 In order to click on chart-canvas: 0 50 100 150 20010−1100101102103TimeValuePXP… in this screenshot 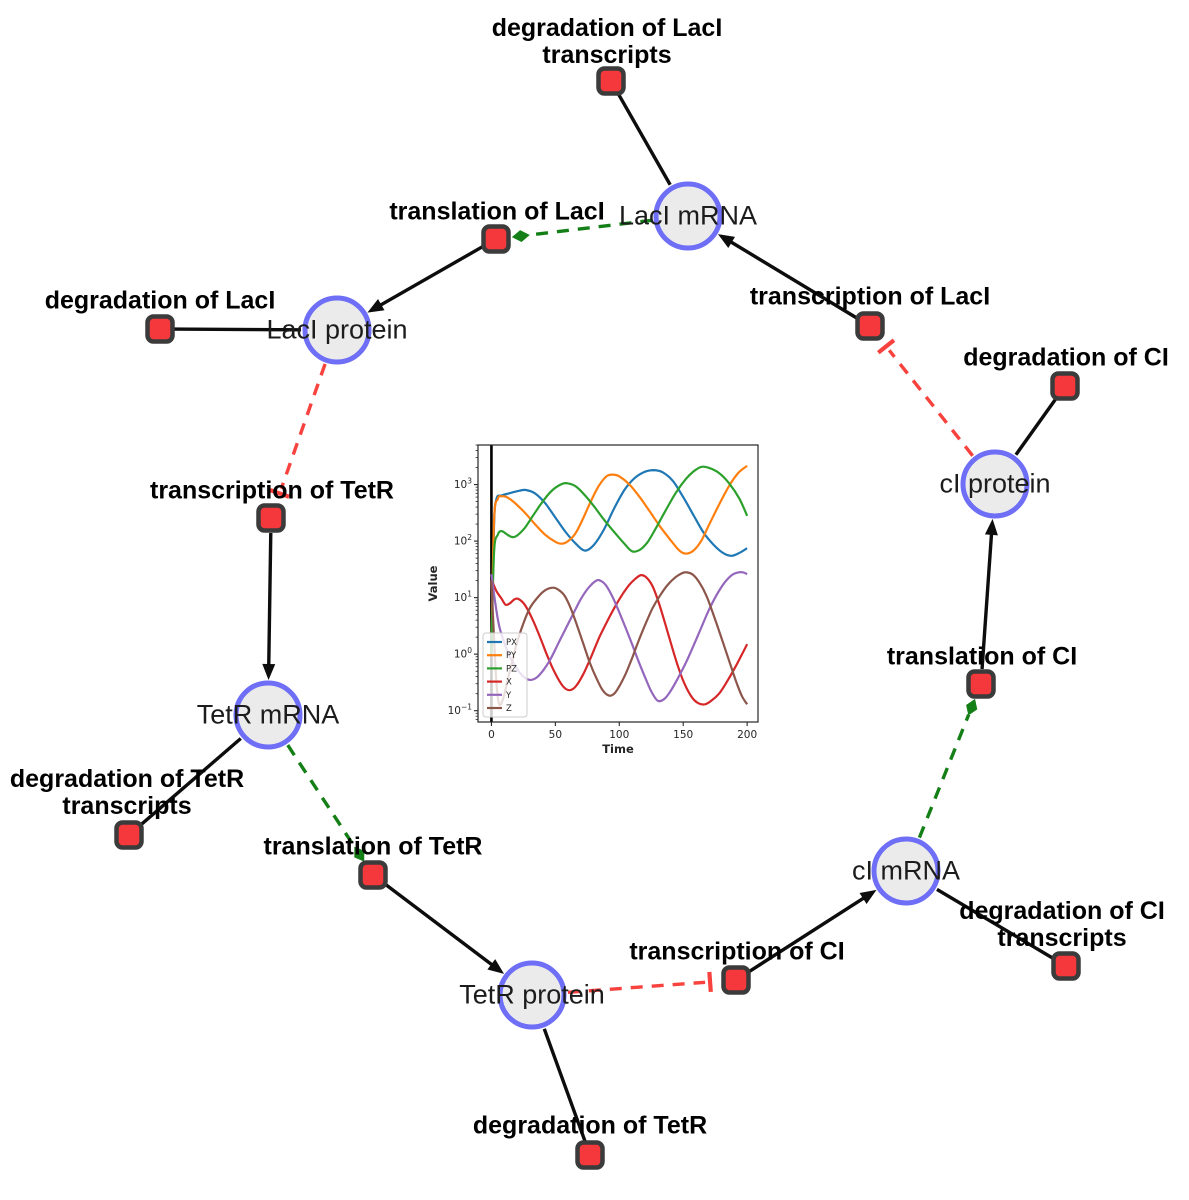, I will do `click(592, 600)`.